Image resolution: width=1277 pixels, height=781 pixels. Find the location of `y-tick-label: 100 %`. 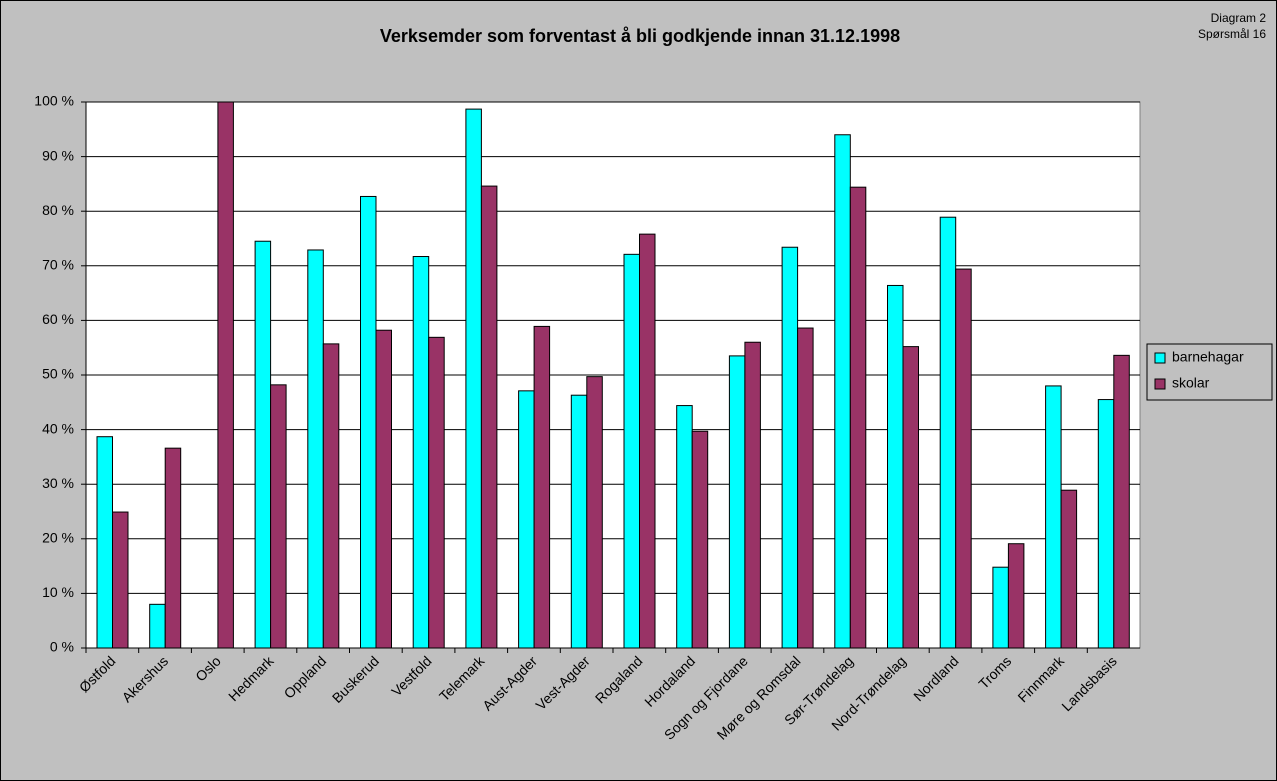

y-tick-label: 100 % is located at coordinates (54, 101).